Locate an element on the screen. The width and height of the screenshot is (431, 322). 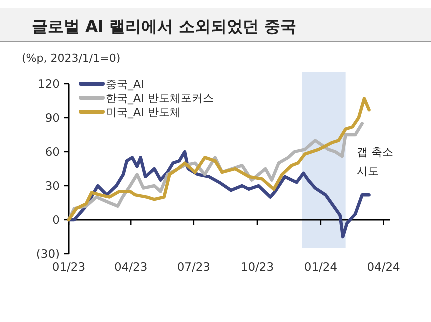
y-tick-label: 60 is located at coordinates (52, 152).